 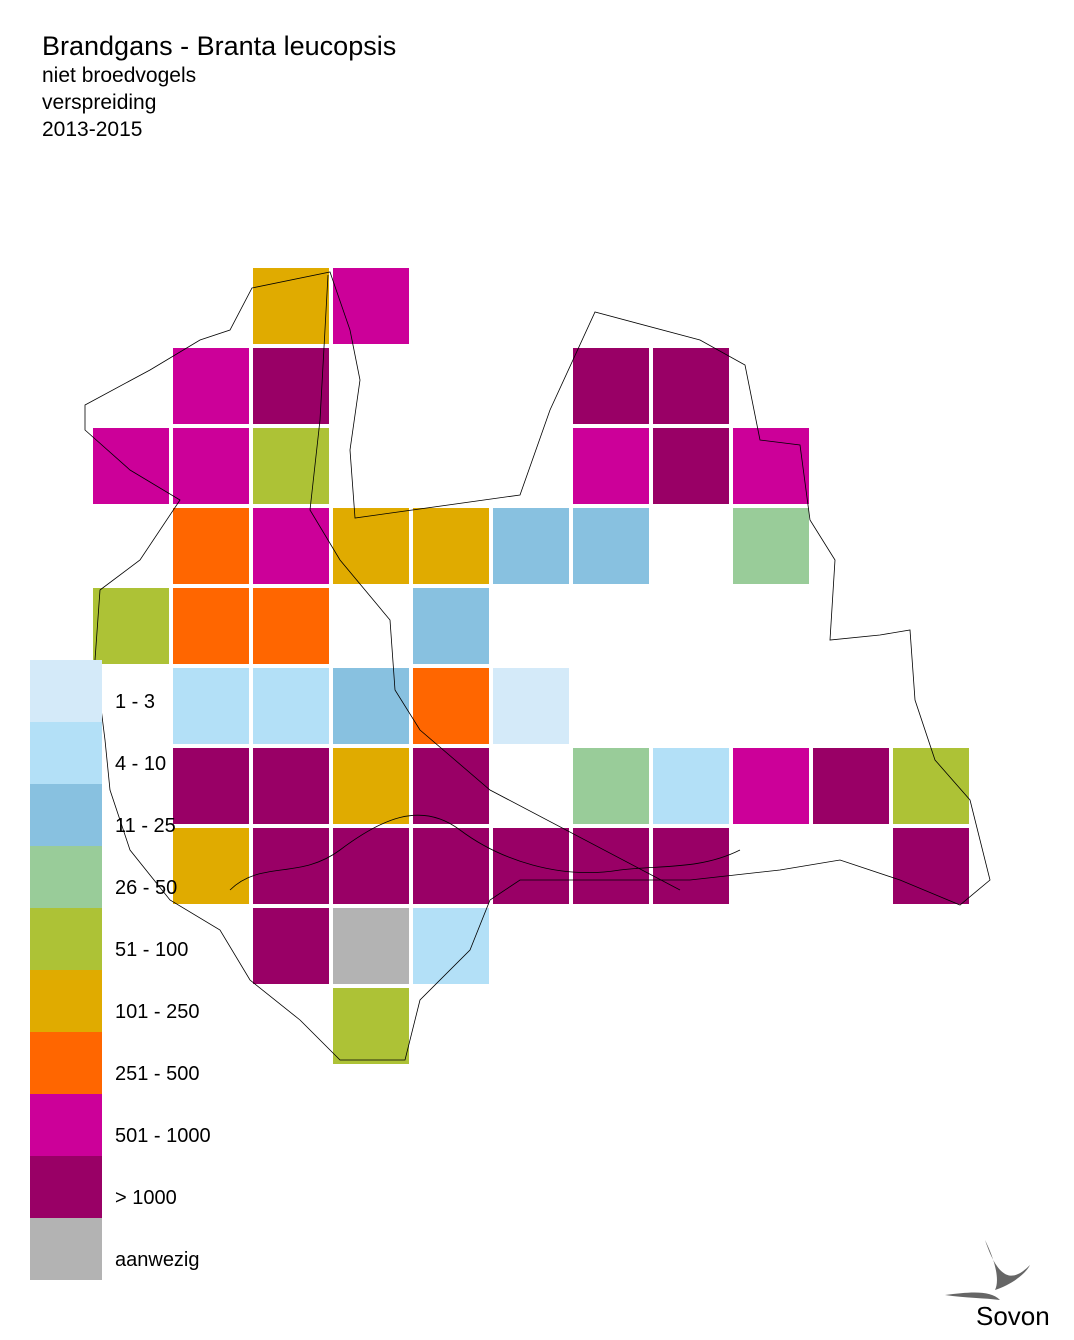 I want to click on legend-label: 4 - 10, so click(x=140, y=764).